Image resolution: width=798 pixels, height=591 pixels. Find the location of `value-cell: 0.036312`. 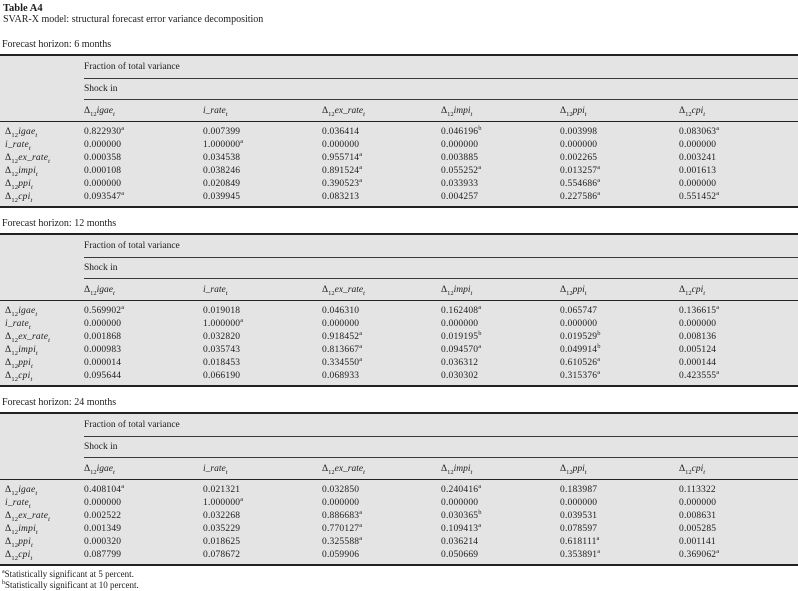

value-cell: 0.036312 is located at coordinates (460, 362).